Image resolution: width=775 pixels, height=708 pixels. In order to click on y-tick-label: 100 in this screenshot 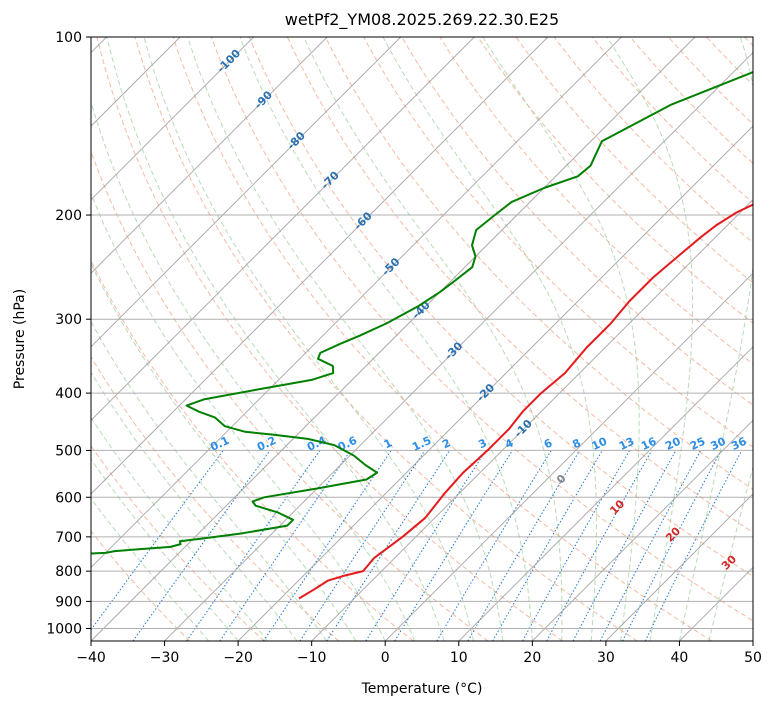, I will do `click(68, 38)`.